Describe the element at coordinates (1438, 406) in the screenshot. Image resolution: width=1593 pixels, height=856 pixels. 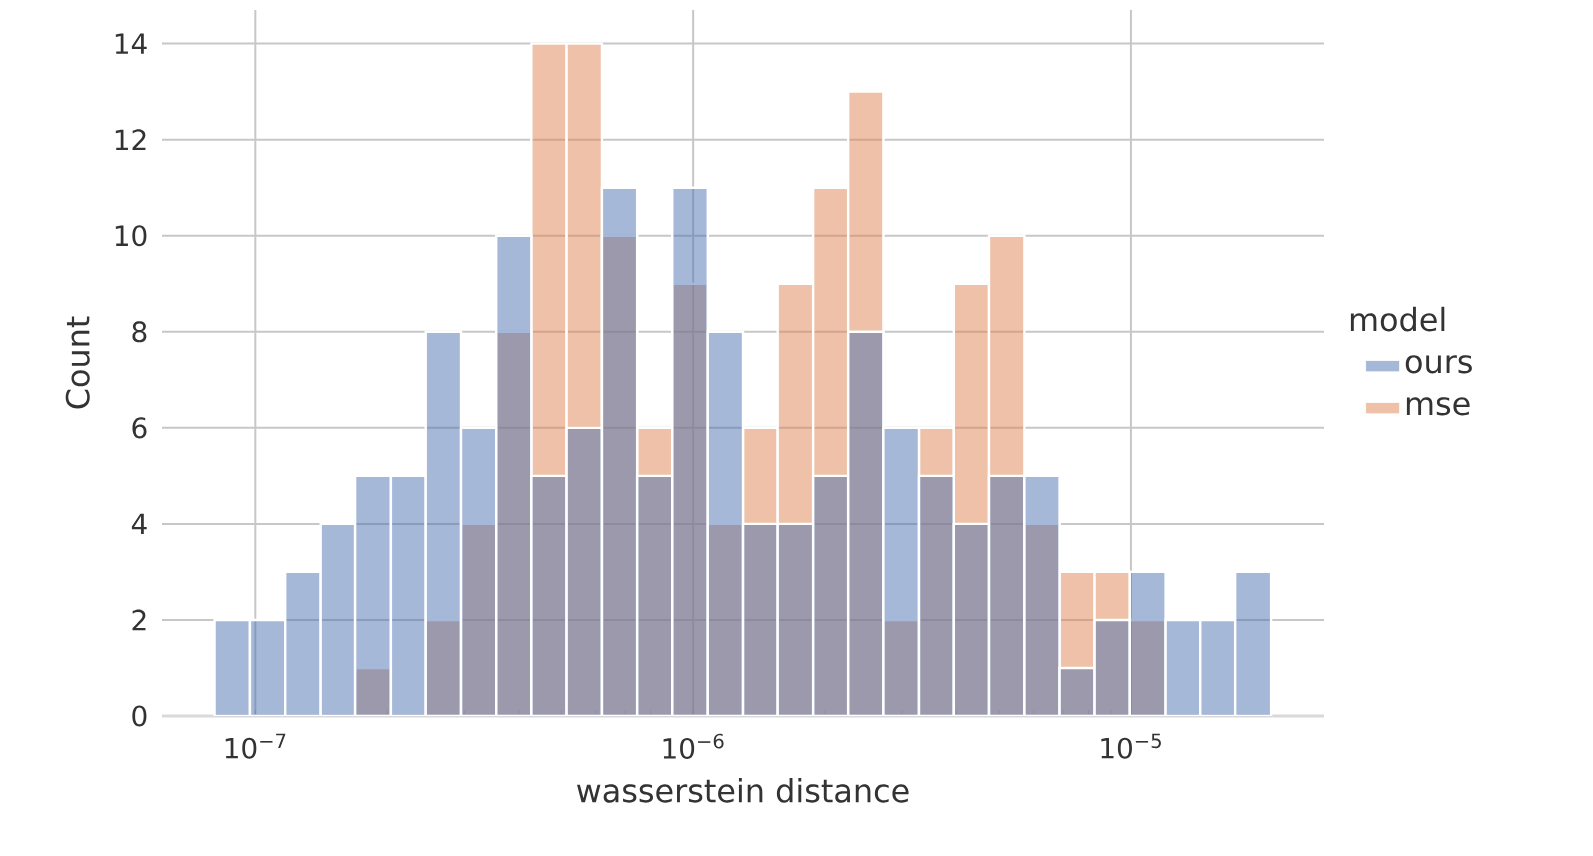
I see `legend-label: mse` at that location.